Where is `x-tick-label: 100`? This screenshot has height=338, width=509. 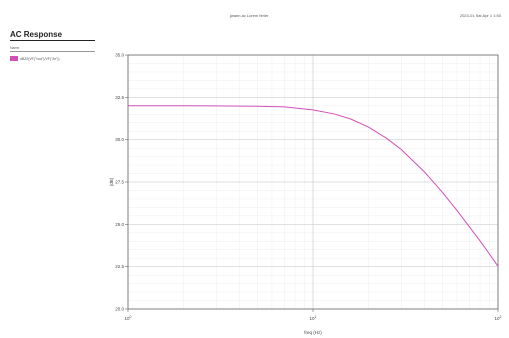 x-tick-label: 100 is located at coordinates (128, 318).